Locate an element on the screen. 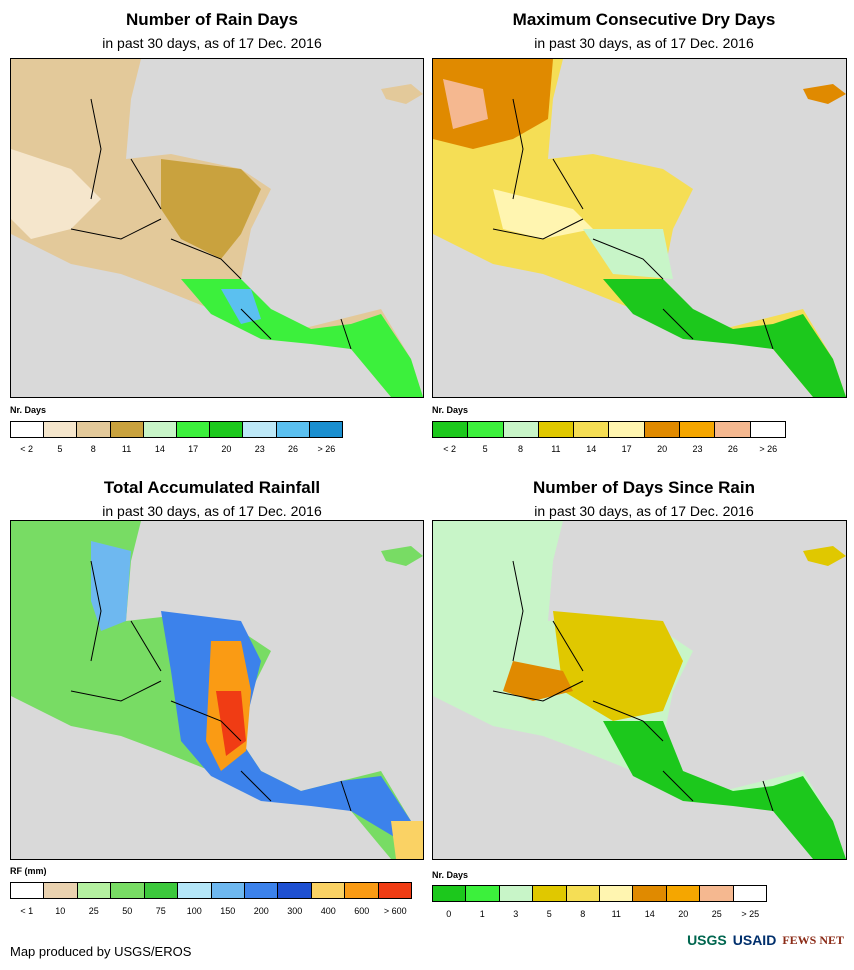  legend-unit: RF (mm) is located at coordinates (28, 871).